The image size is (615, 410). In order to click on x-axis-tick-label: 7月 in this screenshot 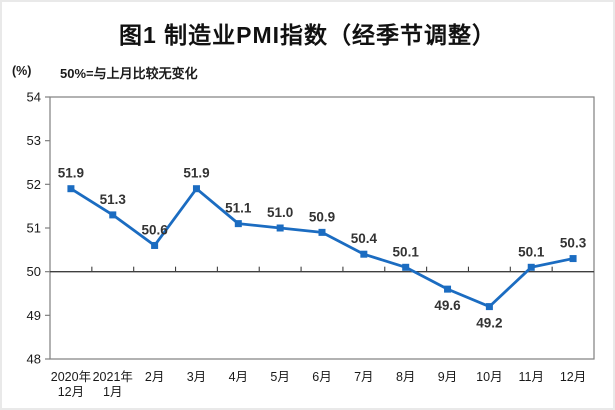, I will do `click(363, 377)`.